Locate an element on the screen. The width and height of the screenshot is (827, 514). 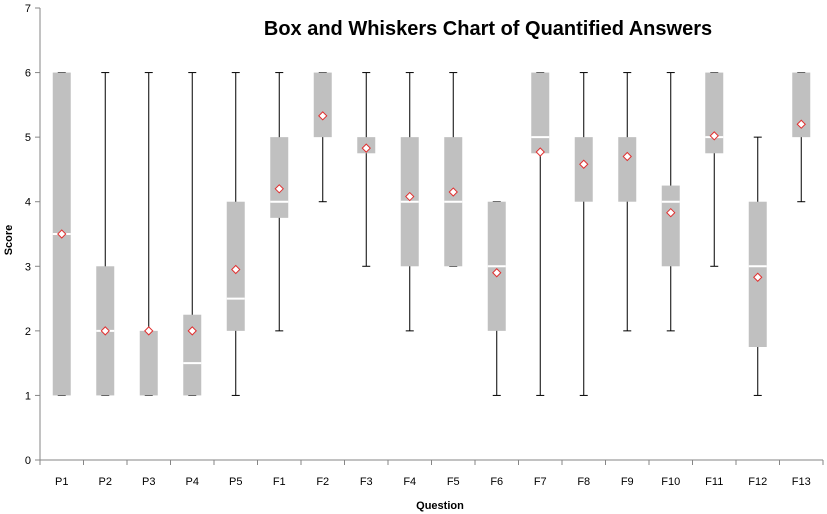
x-tick-label-f7: F7 is located at coordinates (540, 482).